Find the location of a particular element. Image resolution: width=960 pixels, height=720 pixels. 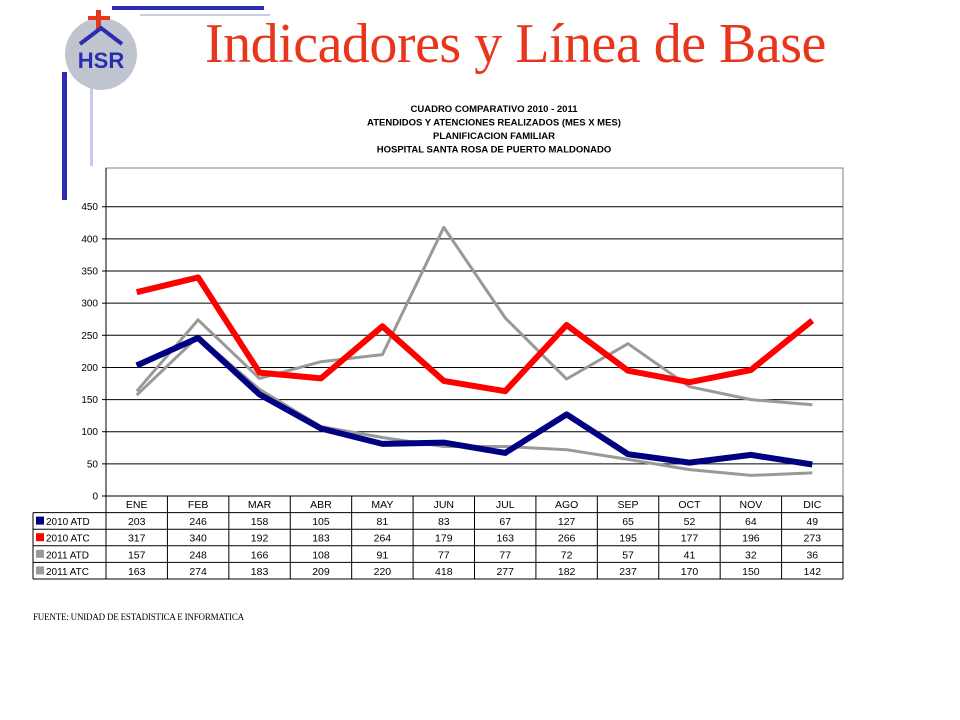

y-tick-label: 350 is located at coordinates (89, 272).